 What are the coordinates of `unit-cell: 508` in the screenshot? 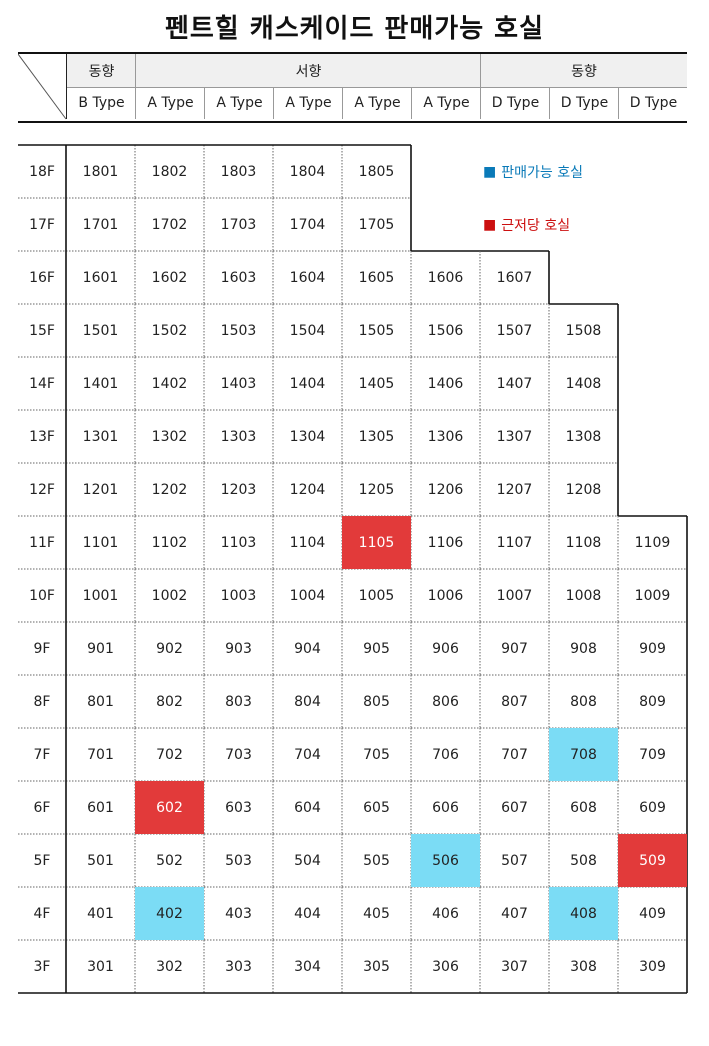 It's located at (583, 860).